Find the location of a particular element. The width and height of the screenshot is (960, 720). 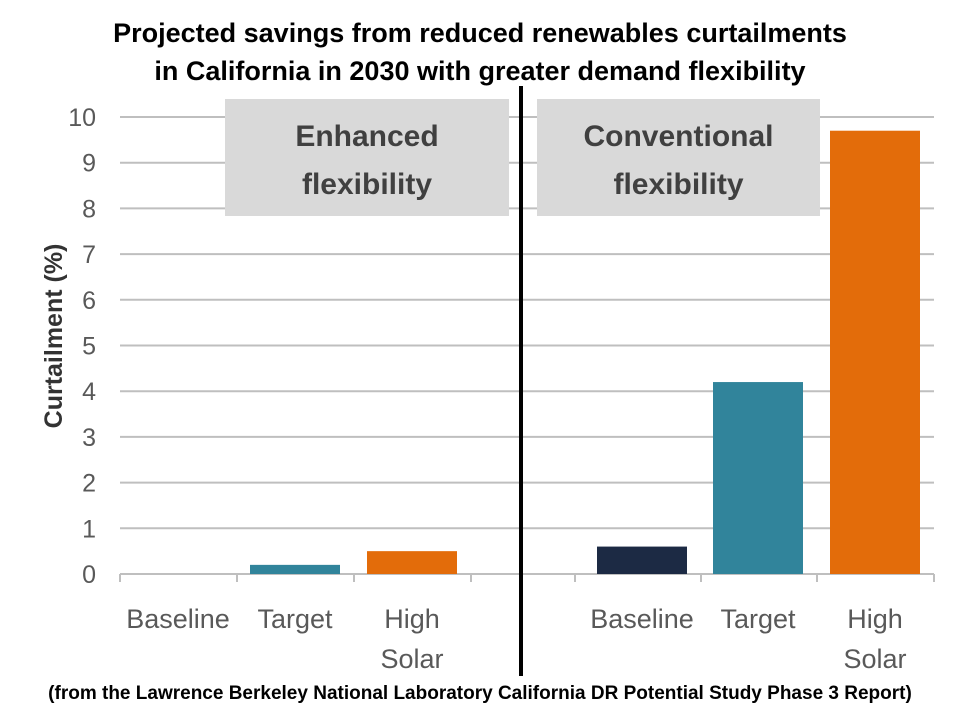

y-tick-label: 2 is located at coordinates (89, 484).